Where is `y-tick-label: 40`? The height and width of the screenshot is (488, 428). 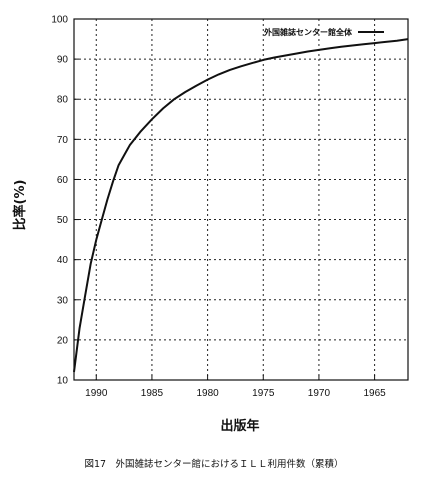
y-tick-label: 40 is located at coordinates (63, 260).